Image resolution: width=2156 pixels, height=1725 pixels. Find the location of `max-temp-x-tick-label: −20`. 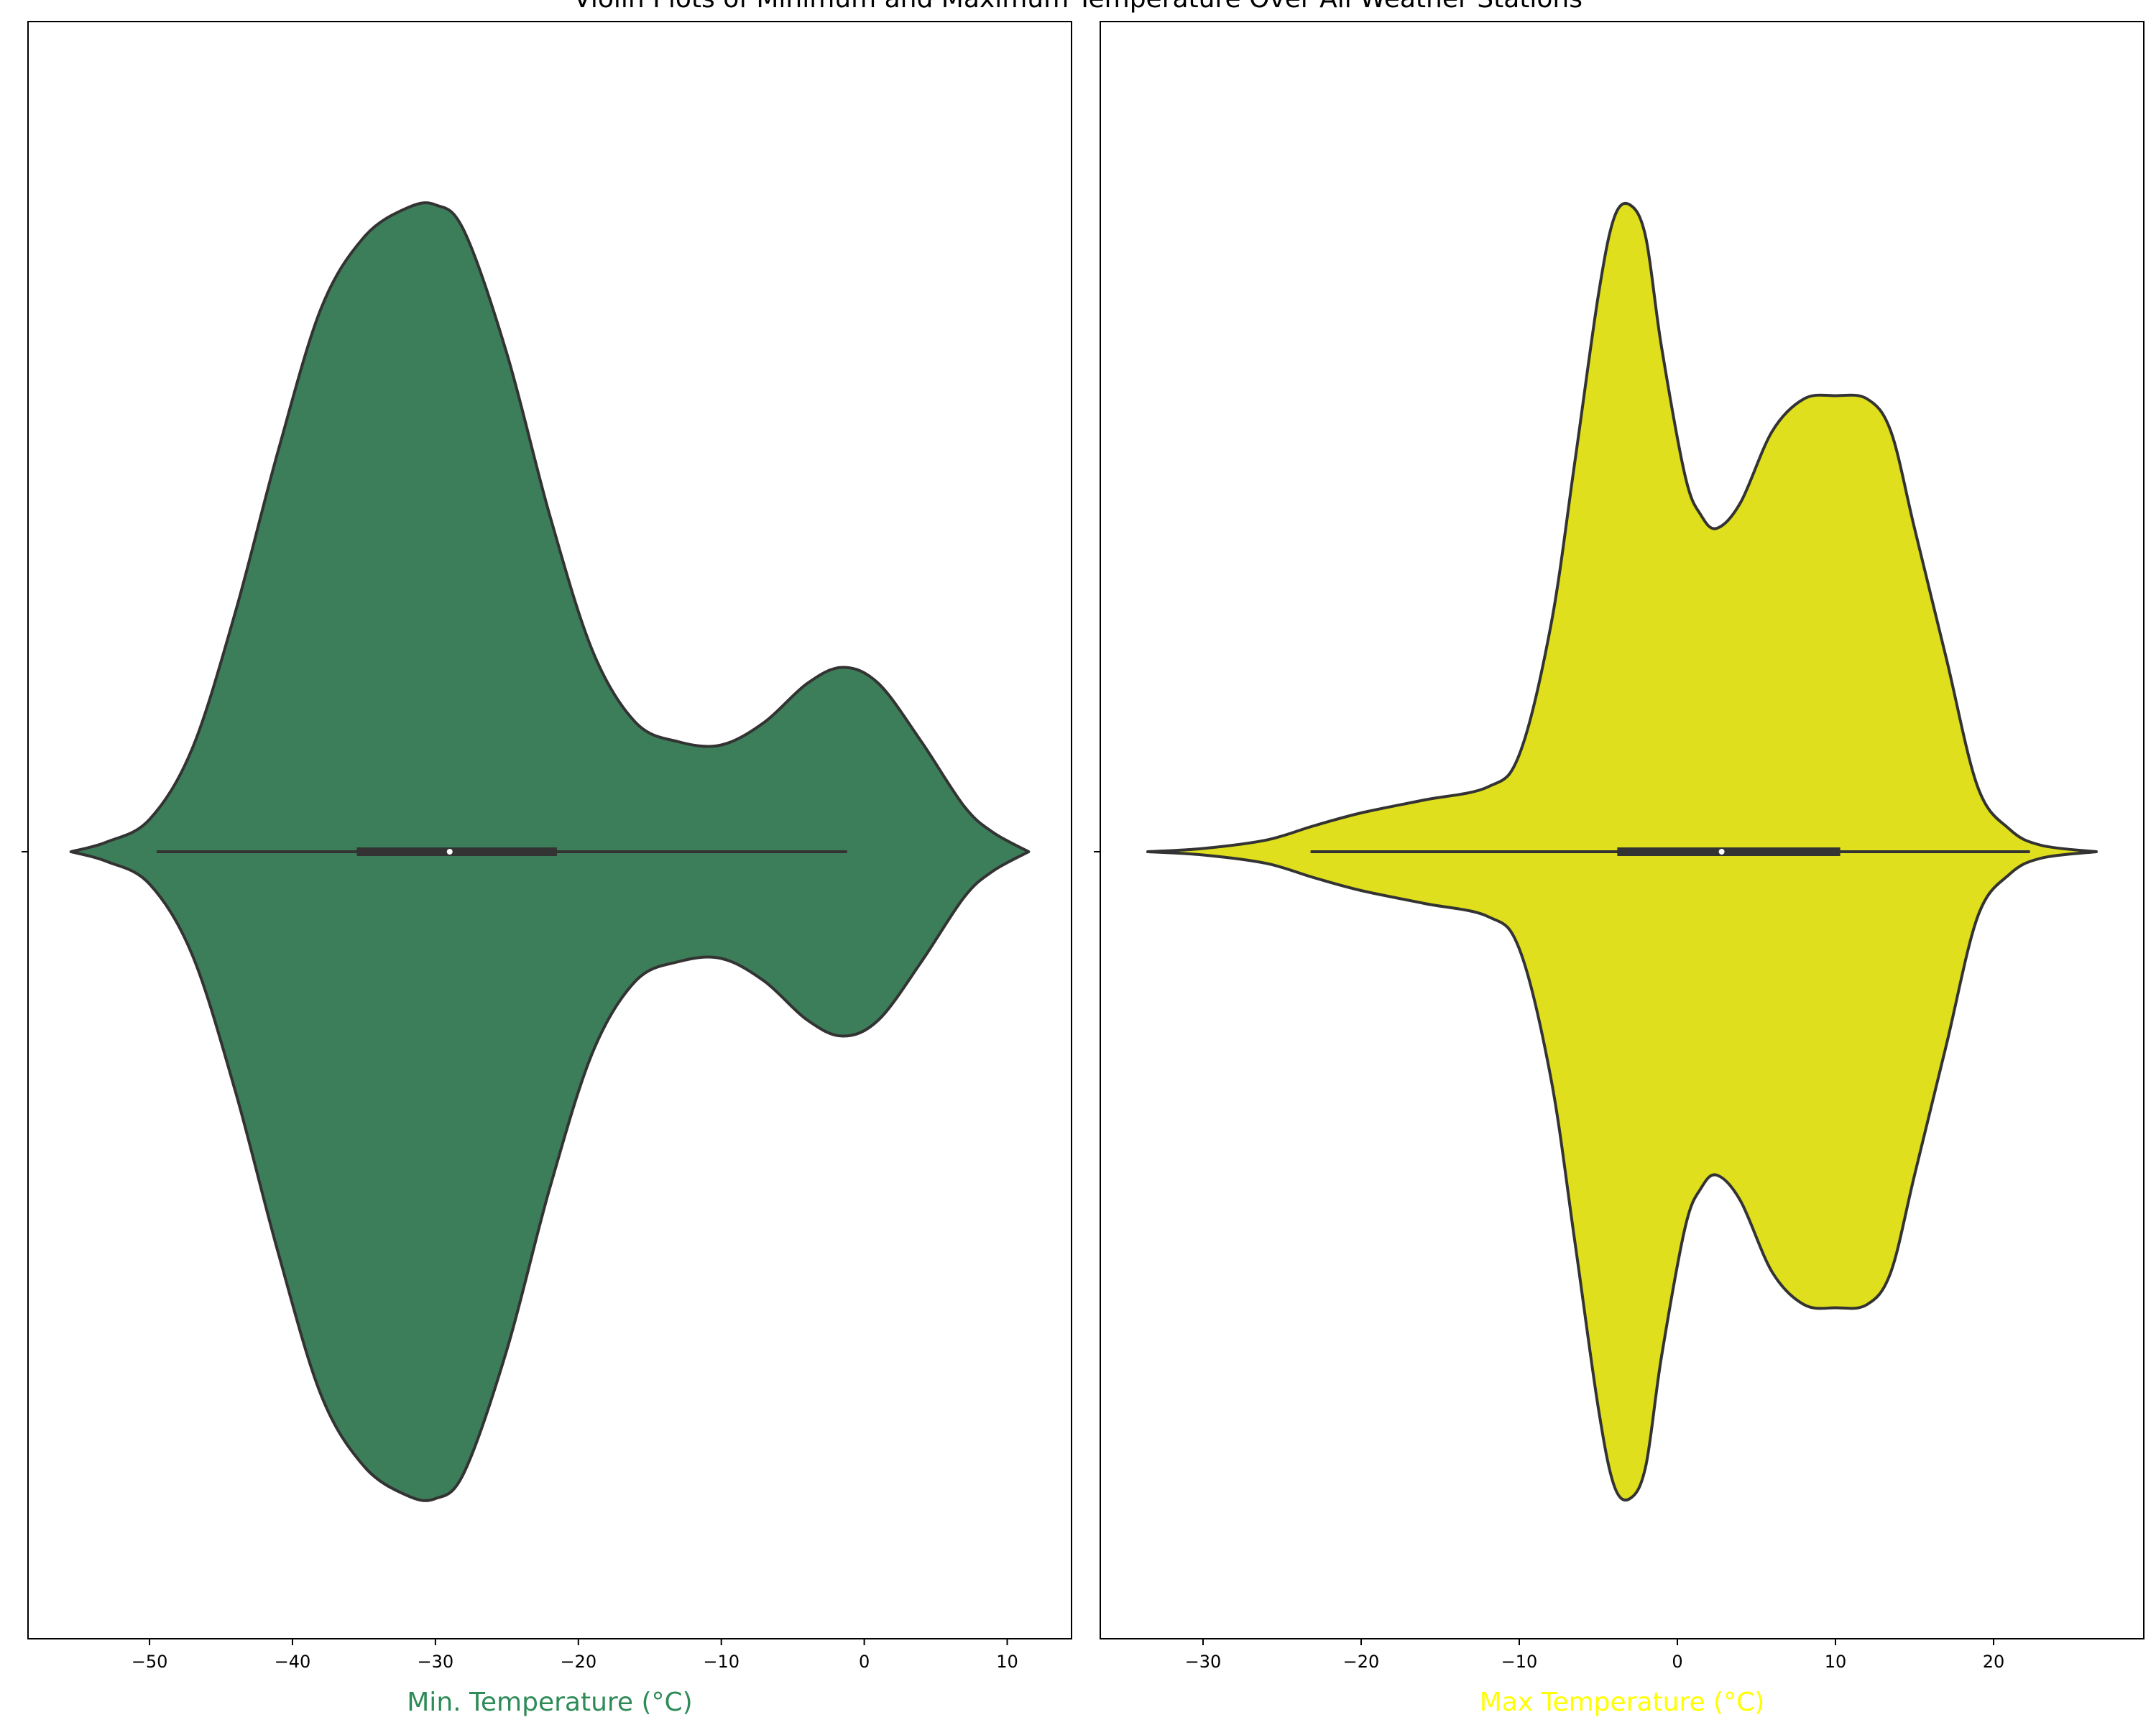

max-temp-x-tick-label: −20 is located at coordinates (1362, 1662).